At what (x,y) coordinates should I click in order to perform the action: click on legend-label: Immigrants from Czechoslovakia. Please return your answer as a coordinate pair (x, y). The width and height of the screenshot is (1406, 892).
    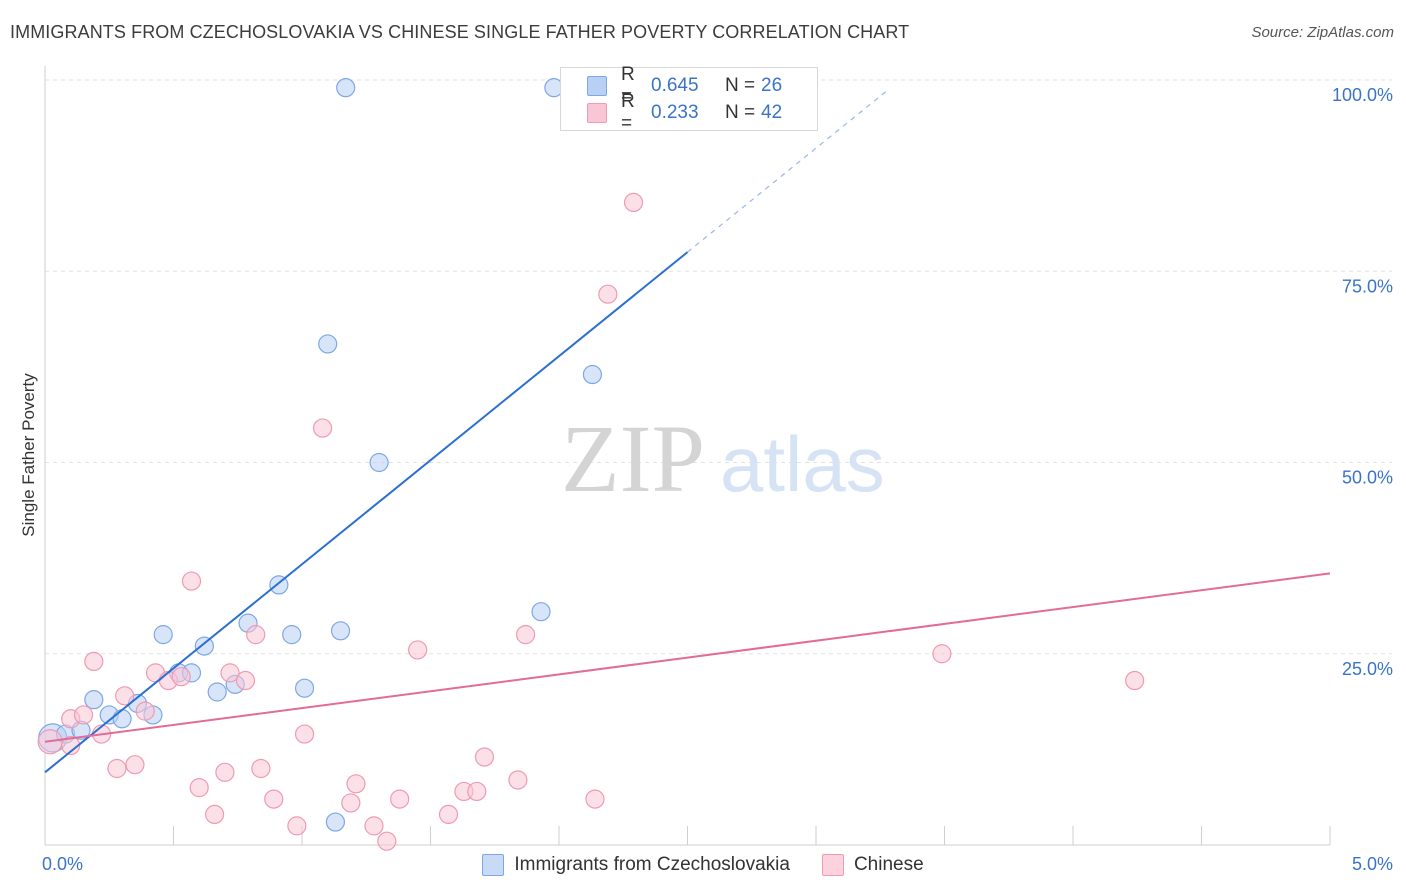
    Looking at the image, I should click on (652, 864).